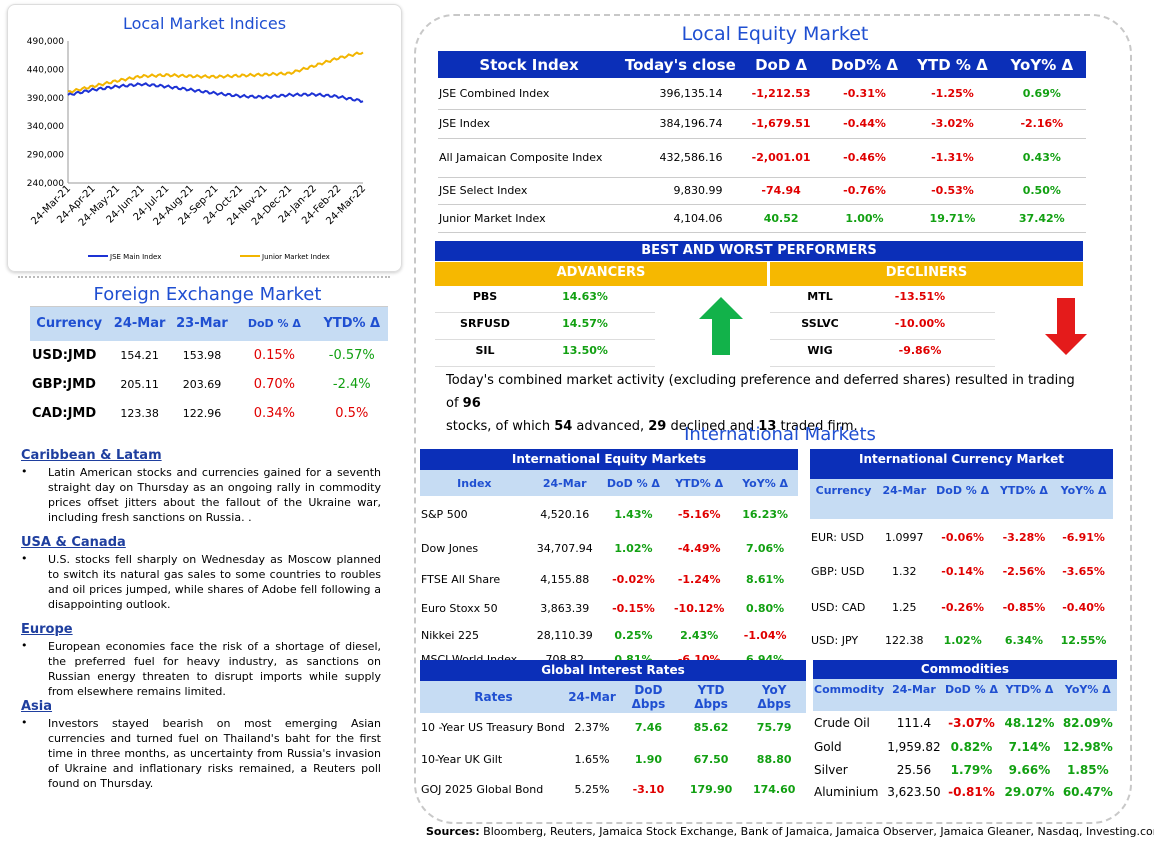  What do you see at coordinates (846, 792) in the screenshot?
I see `commodities-name: Aluminium` at bounding box center [846, 792].